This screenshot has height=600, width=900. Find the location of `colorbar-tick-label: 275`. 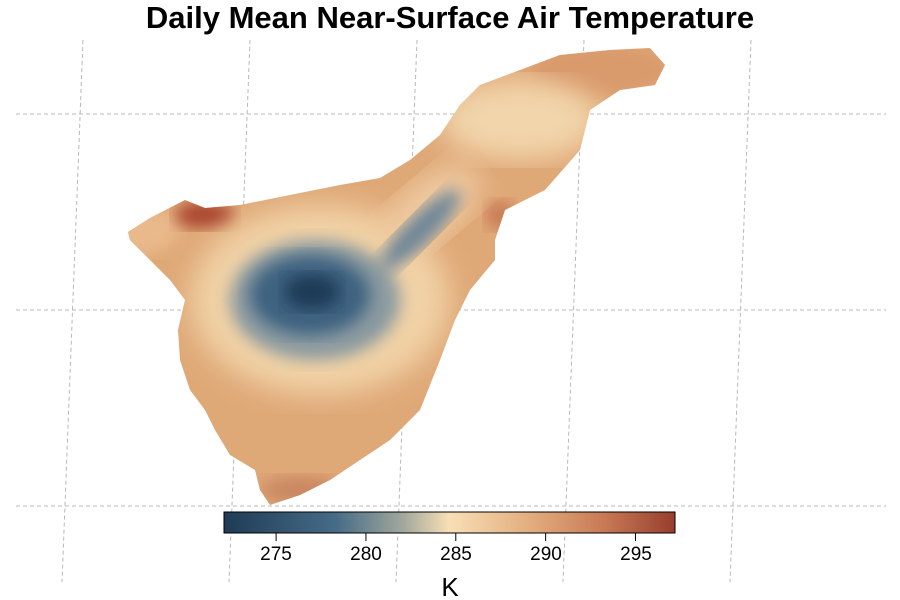

colorbar-tick-label: 275 is located at coordinates (276, 554).